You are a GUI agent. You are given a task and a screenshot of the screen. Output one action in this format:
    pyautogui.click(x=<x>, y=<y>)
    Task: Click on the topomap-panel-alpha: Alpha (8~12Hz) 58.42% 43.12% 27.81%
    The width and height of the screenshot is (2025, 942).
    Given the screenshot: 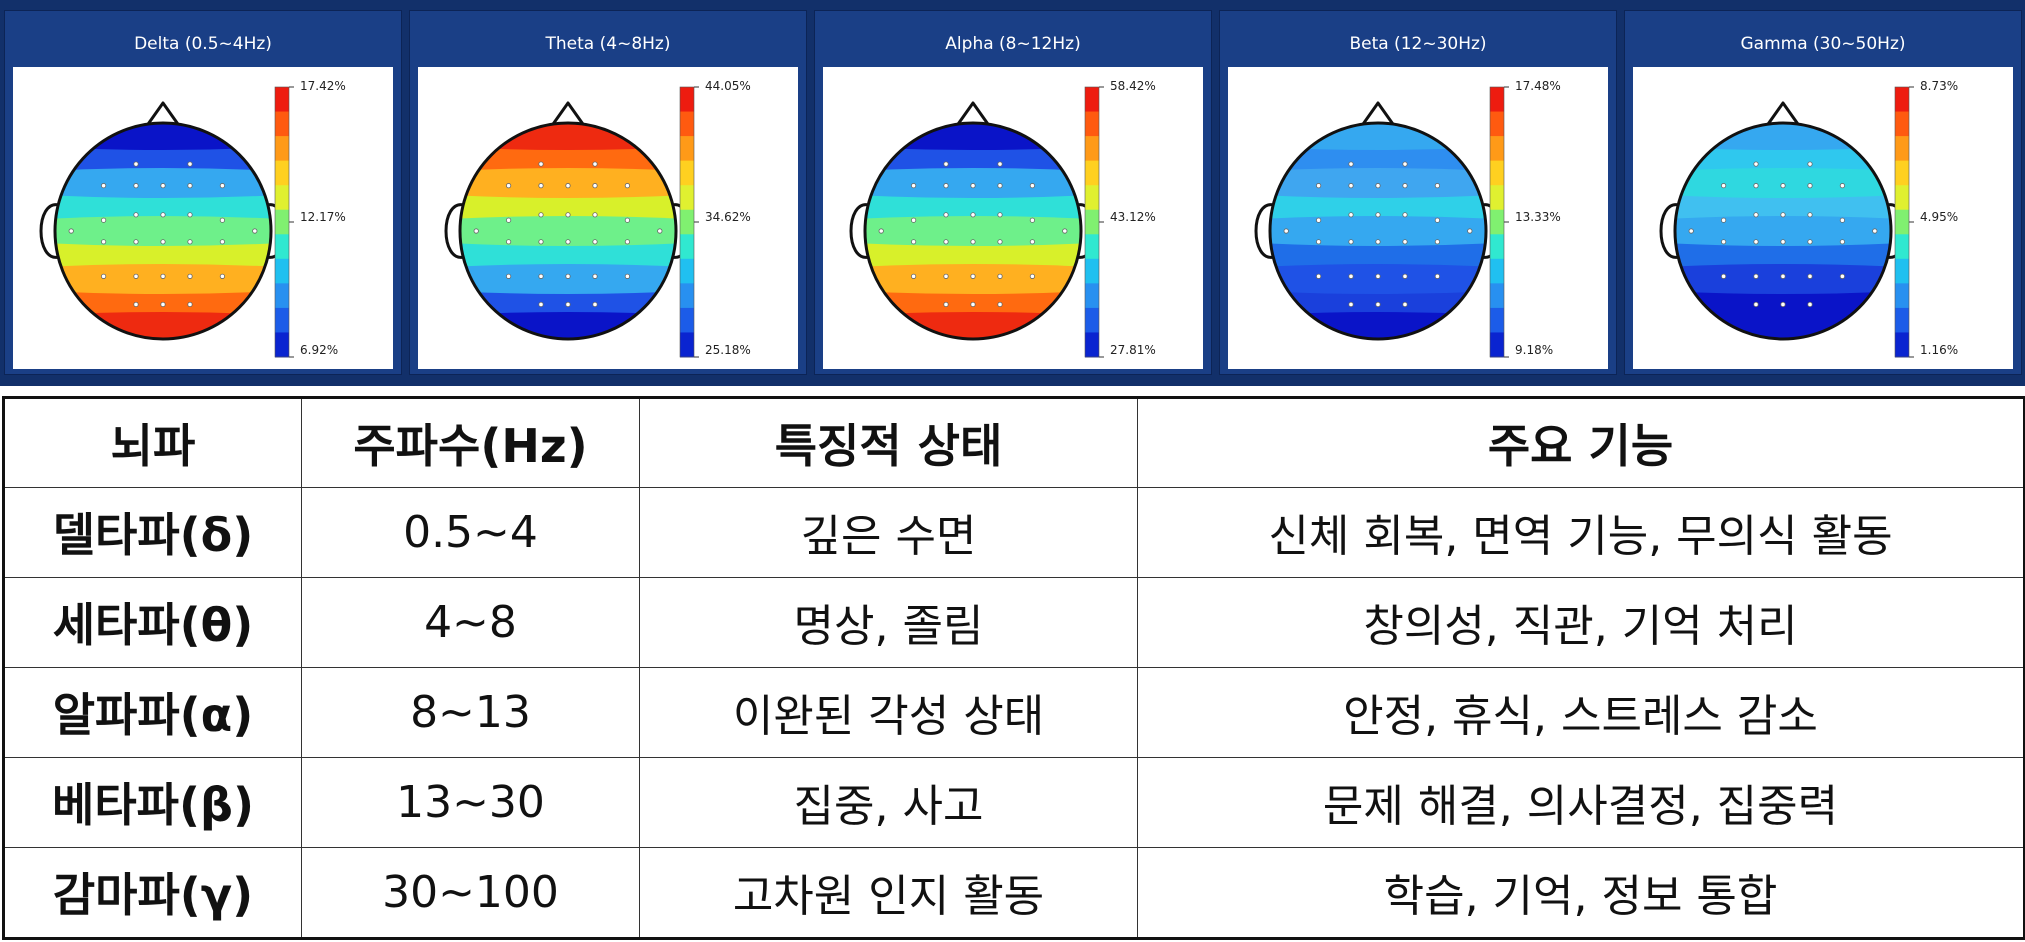 What is the action you would take?
    pyautogui.click(x=1013, y=192)
    